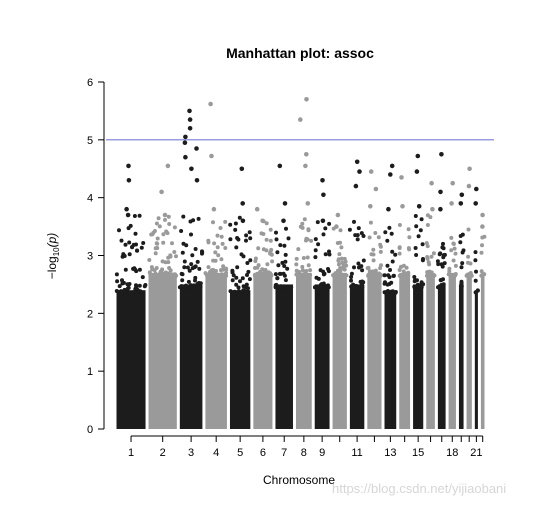 The image size is (551, 507). What do you see at coordinates (462, 310) in the screenshot?
I see `chromosome-19-points` at bounding box center [462, 310].